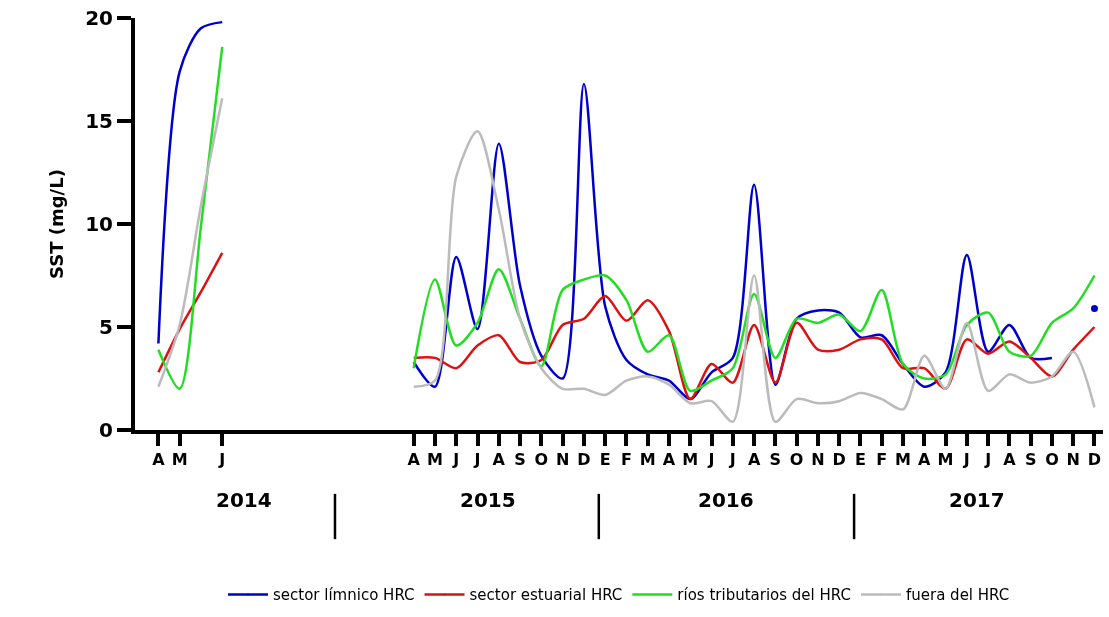 The width and height of the screenshot is (1109, 617). I want to click on y-axis-title: SST (mg/L), so click(56, 224).